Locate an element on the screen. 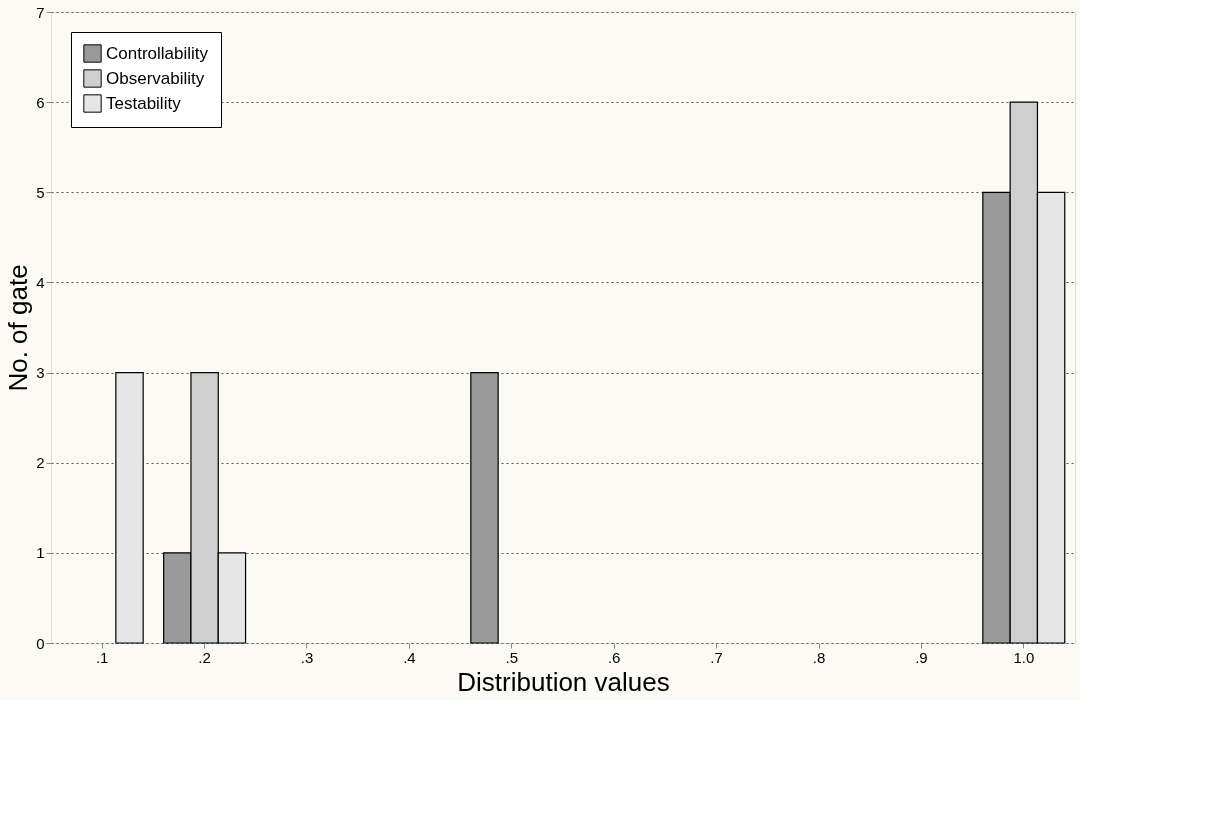  x-tick-label: .7 is located at coordinates (716, 657).